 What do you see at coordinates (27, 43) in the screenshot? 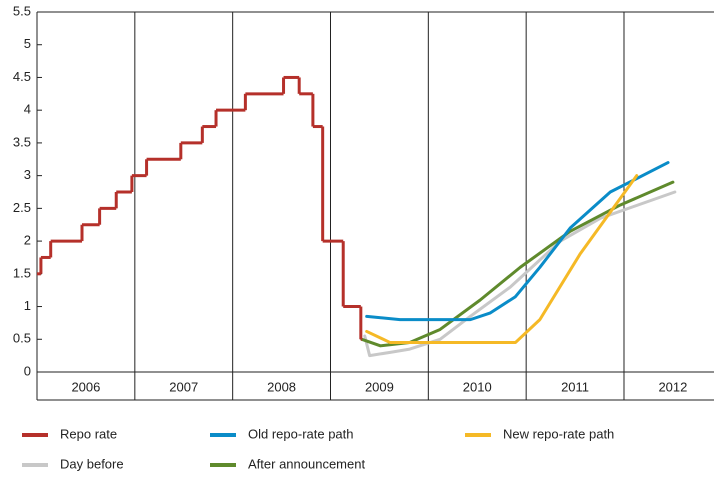
I see `y-tick-label: 5` at bounding box center [27, 43].